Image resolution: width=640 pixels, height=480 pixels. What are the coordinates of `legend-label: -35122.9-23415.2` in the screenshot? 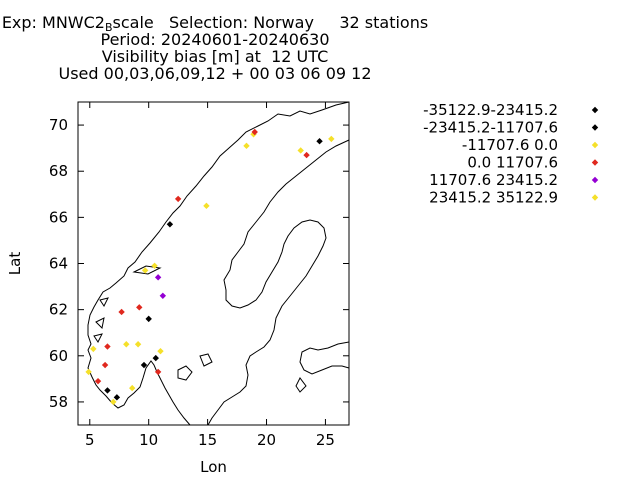 It's located at (490, 110).